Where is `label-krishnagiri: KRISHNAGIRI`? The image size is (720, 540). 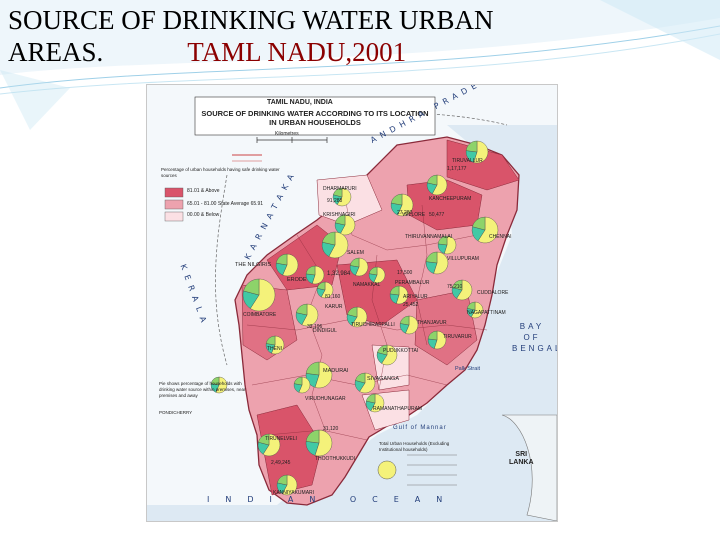
label-krishnagiri: KRISHNAGIRI is located at coordinates (339, 215).